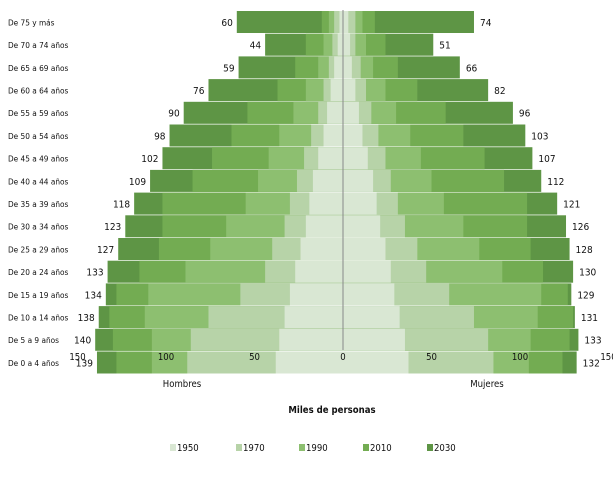  What do you see at coordinates (289, 22) in the screenshot?
I see `bar-men-2030` at bounding box center [289, 22].